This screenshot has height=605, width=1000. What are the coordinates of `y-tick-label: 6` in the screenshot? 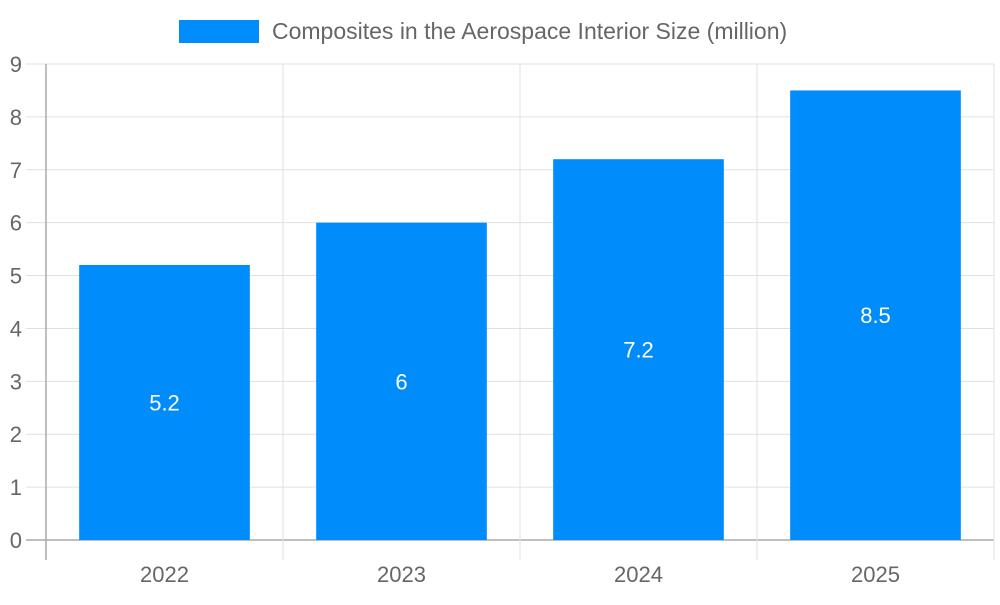 It's located at (16, 223).